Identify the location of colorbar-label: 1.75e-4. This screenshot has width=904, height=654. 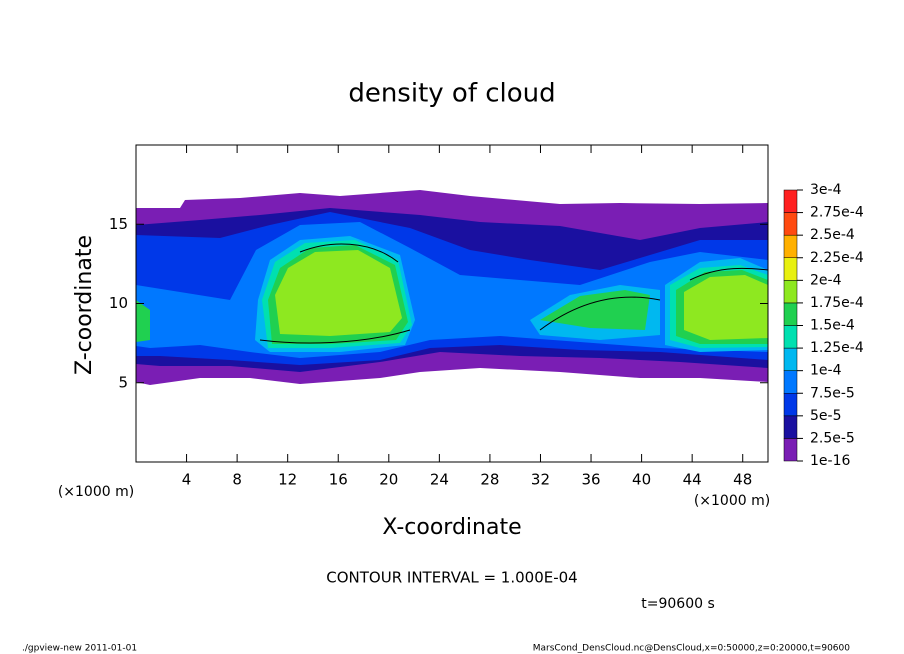
(837, 303).